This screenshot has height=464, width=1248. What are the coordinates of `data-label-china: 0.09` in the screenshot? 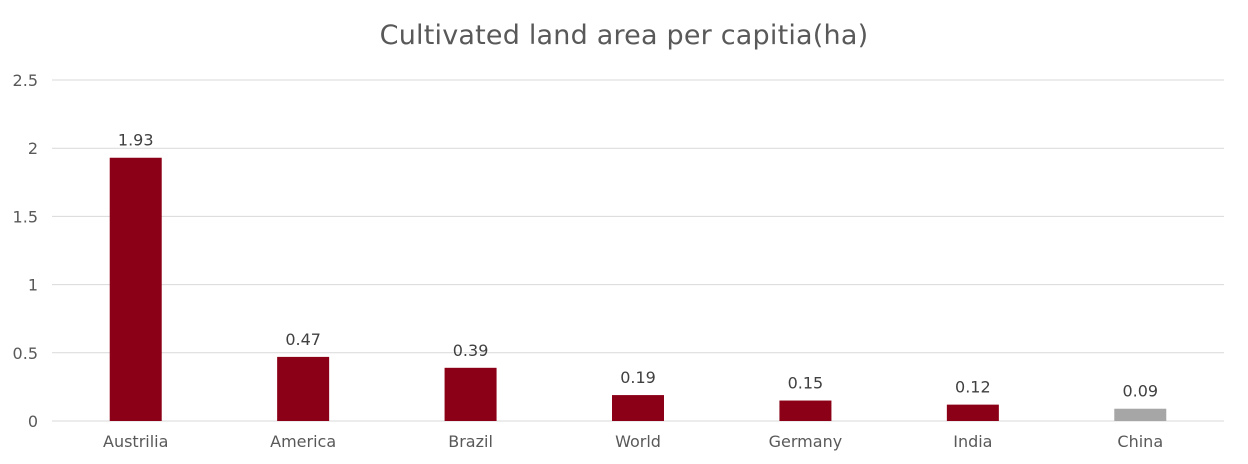 It's located at (1140, 391).